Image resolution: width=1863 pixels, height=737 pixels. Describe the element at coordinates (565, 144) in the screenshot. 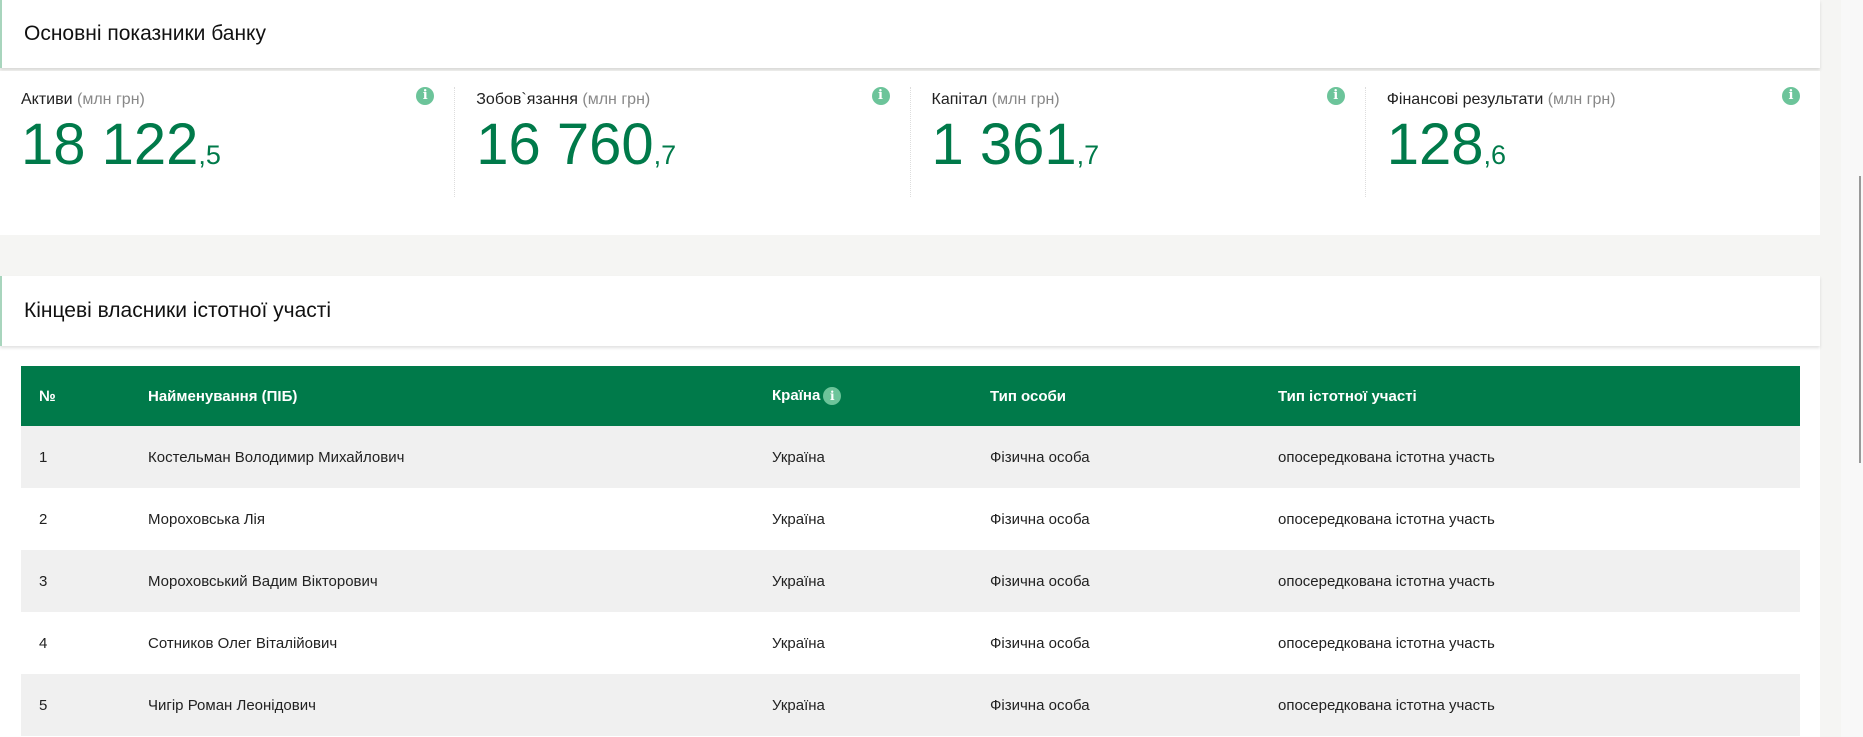

I see `metric-value: 16 760` at that location.